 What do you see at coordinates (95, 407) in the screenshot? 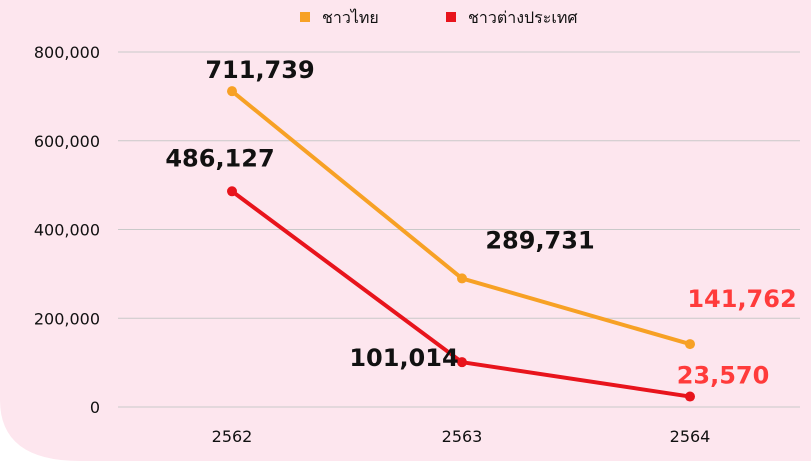
I see `y-tick-label: 0` at bounding box center [95, 407].